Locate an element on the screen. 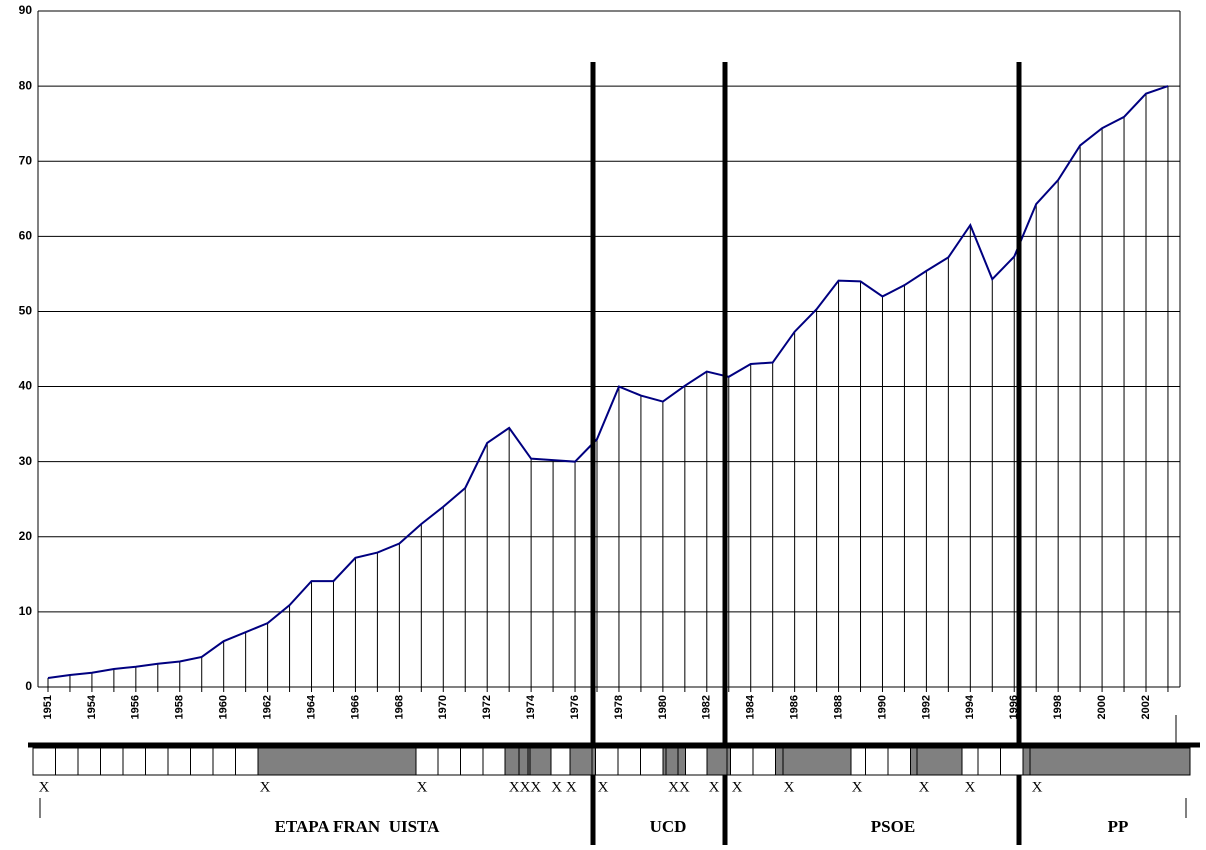  x-tick-label: 1954 is located at coordinates (92, 706).